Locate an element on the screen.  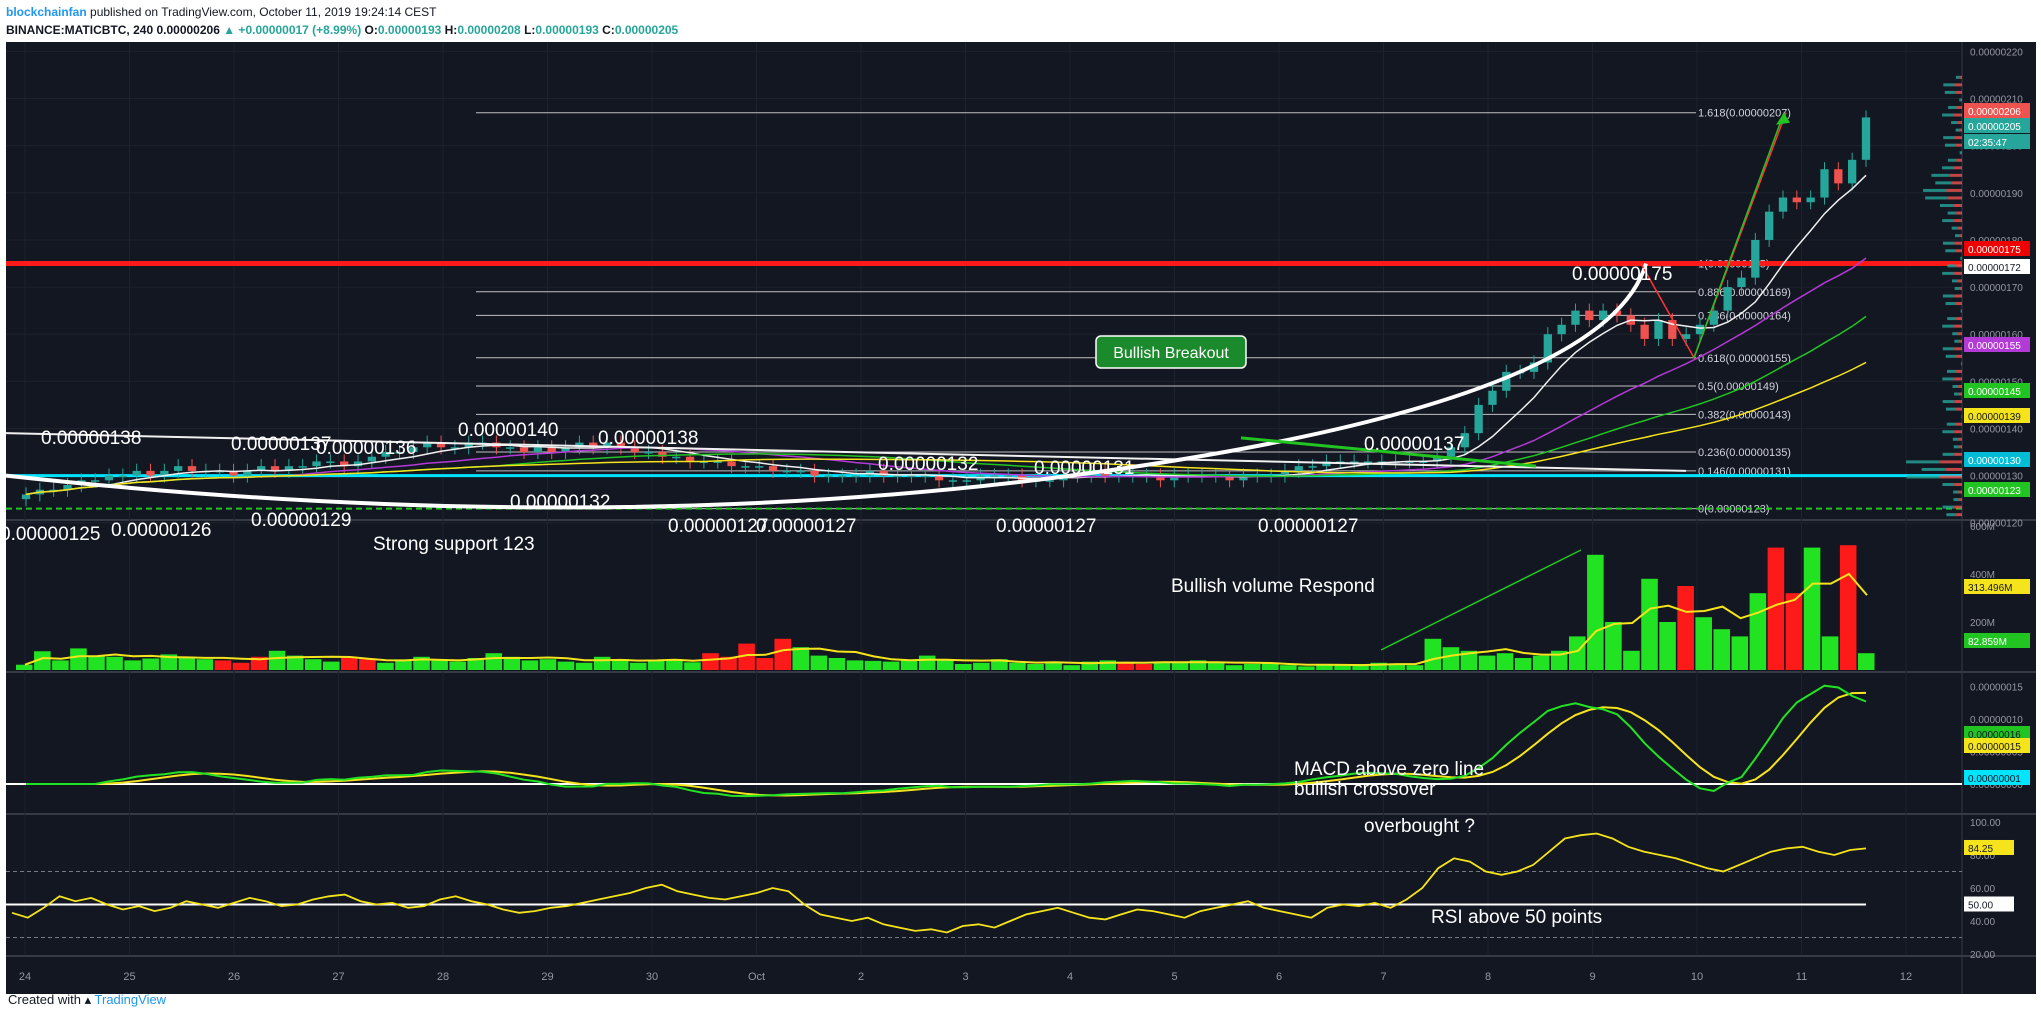
price-tick-label: 0.00000160 is located at coordinates (1996, 335).